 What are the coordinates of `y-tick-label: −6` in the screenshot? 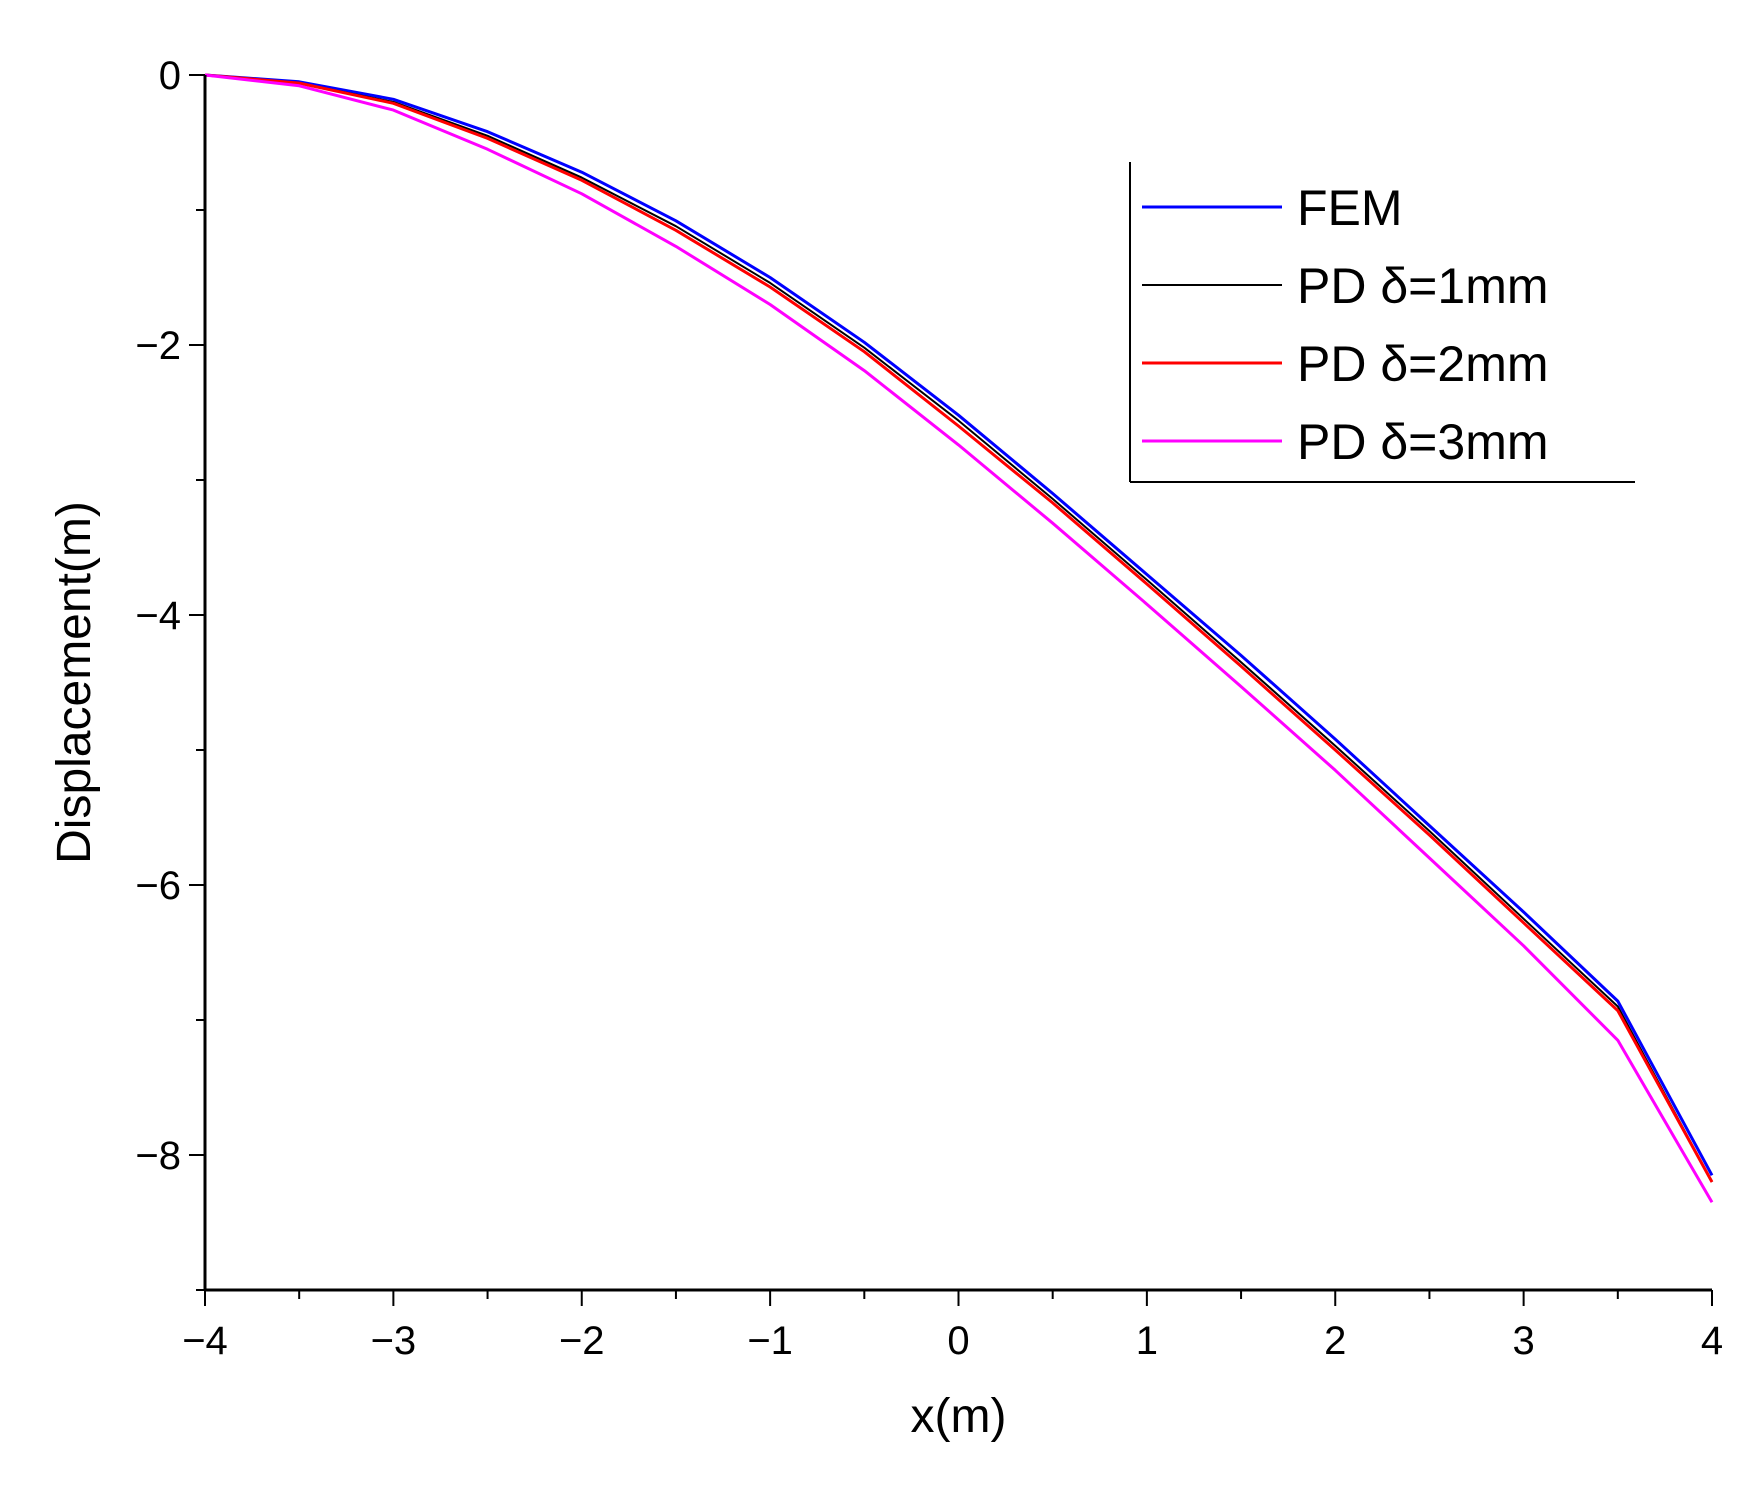 It's located at (158, 886).